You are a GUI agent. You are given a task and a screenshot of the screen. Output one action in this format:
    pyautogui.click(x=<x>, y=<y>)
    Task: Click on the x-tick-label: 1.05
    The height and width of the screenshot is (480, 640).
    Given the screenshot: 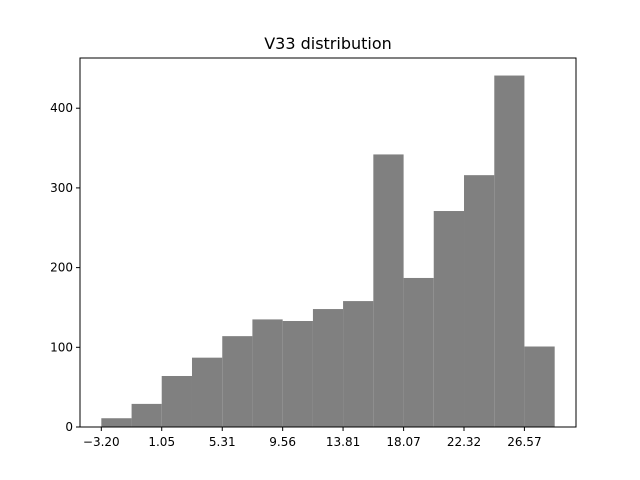 What is the action you would take?
    pyautogui.click(x=161, y=442)
    